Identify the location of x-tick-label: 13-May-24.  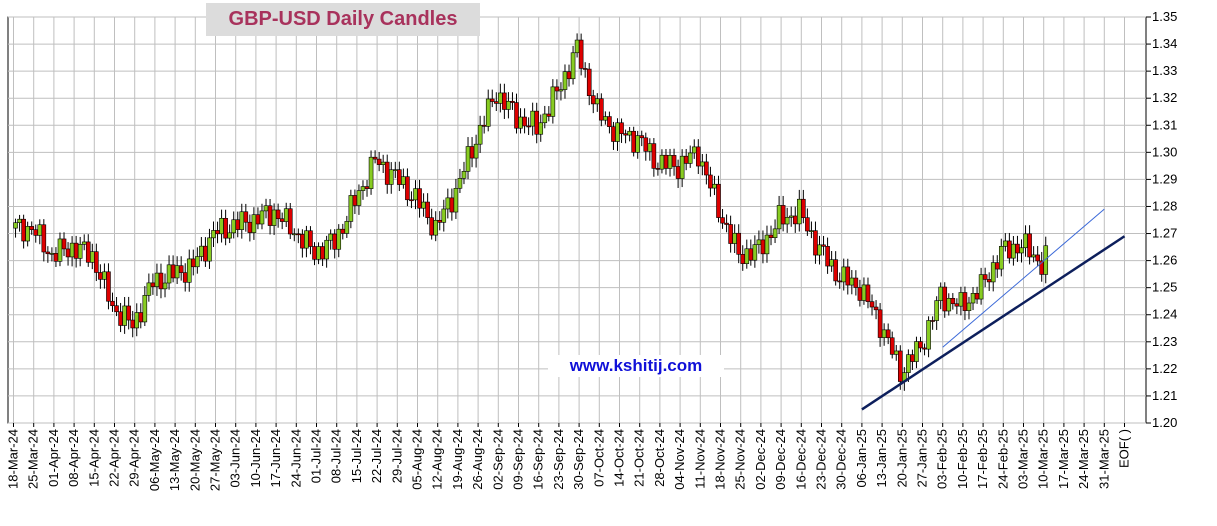
(174, 460).